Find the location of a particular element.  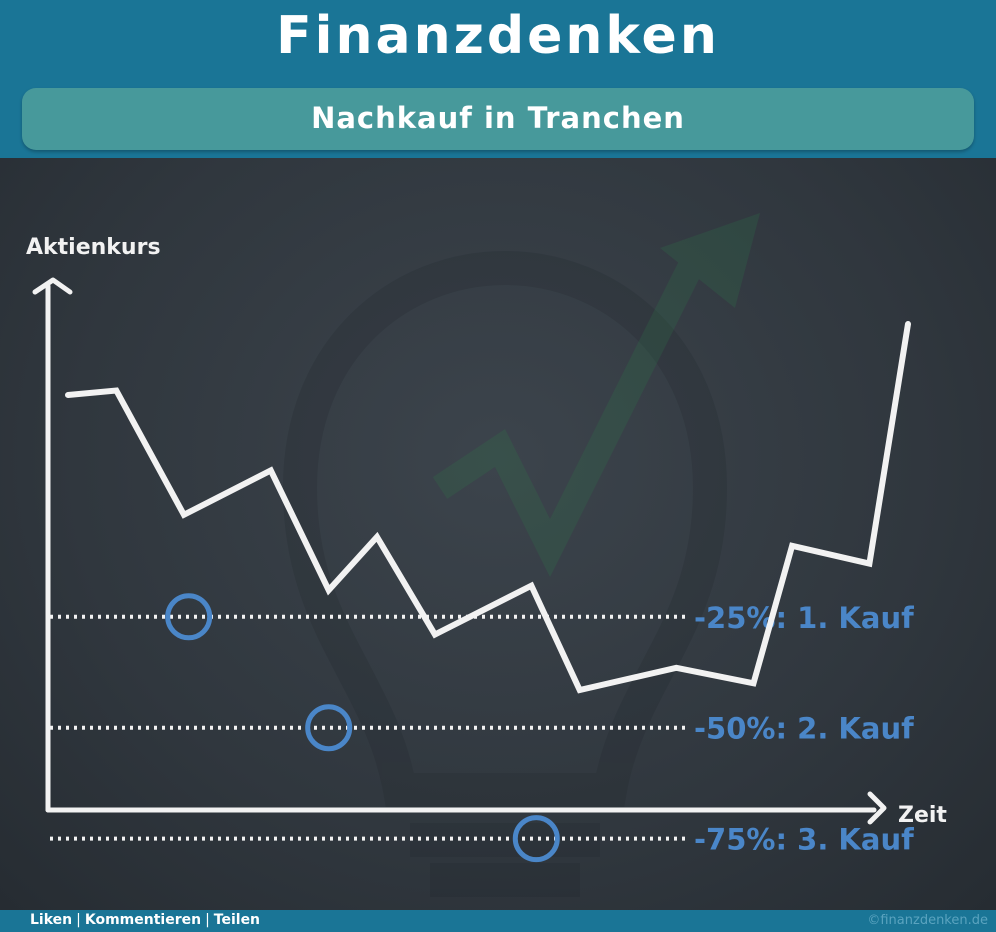

x-axis-arrow-icon is located at coordinates (877, 808).